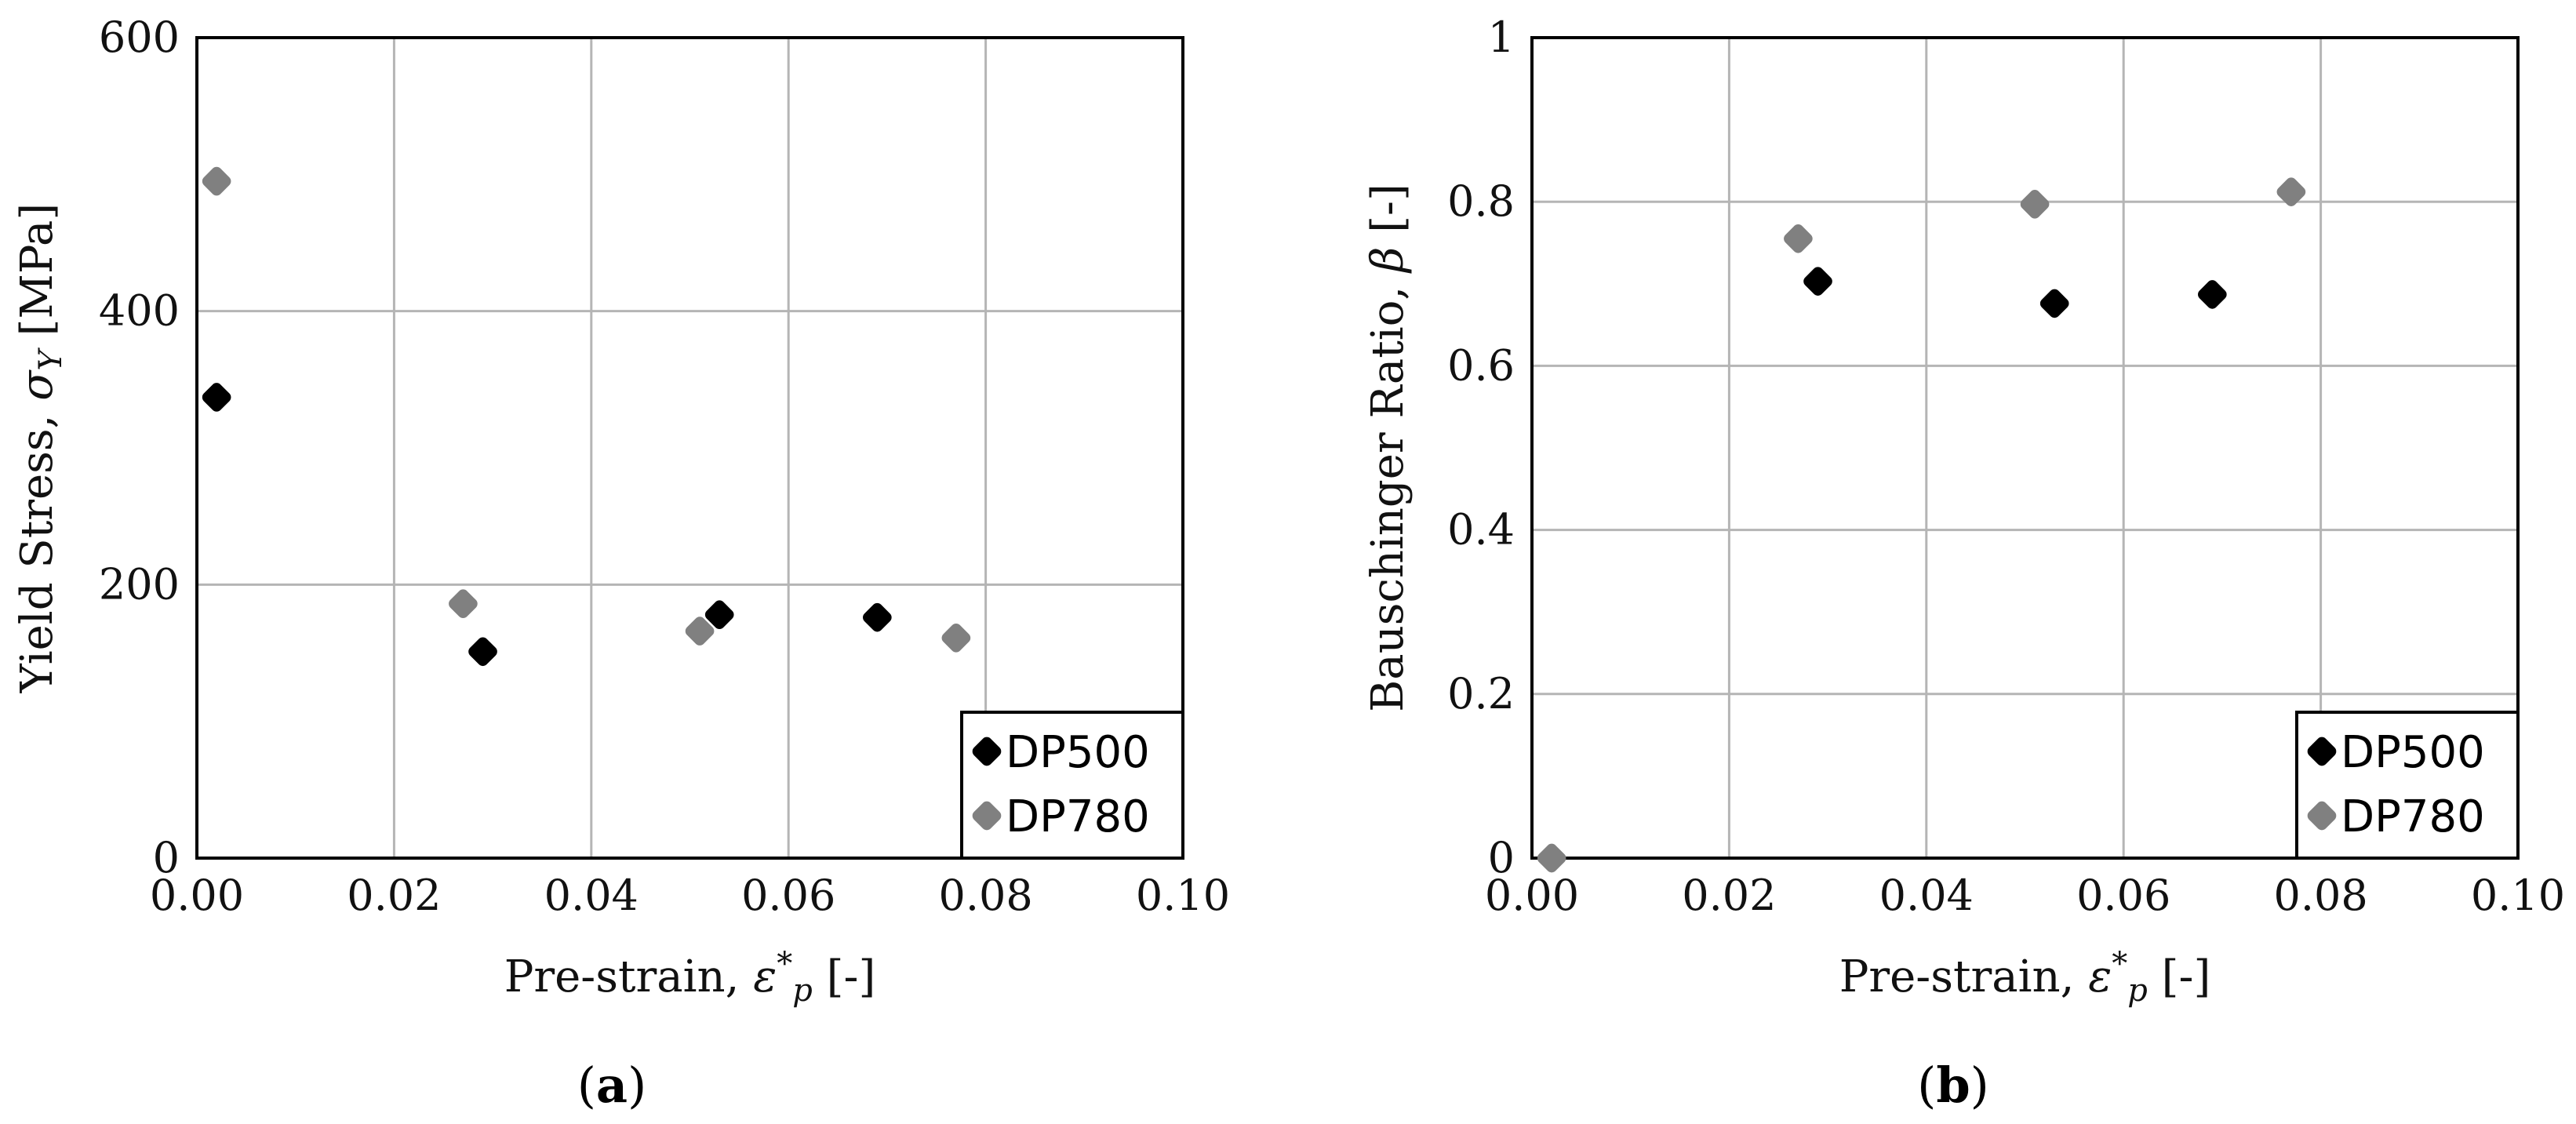 The height and width of the screenshot is (1124, 2576). What do you see at coordinates (139, 37) in the screenshot?
I see `y-tick-label: 600` at bounding box center [139, 37].